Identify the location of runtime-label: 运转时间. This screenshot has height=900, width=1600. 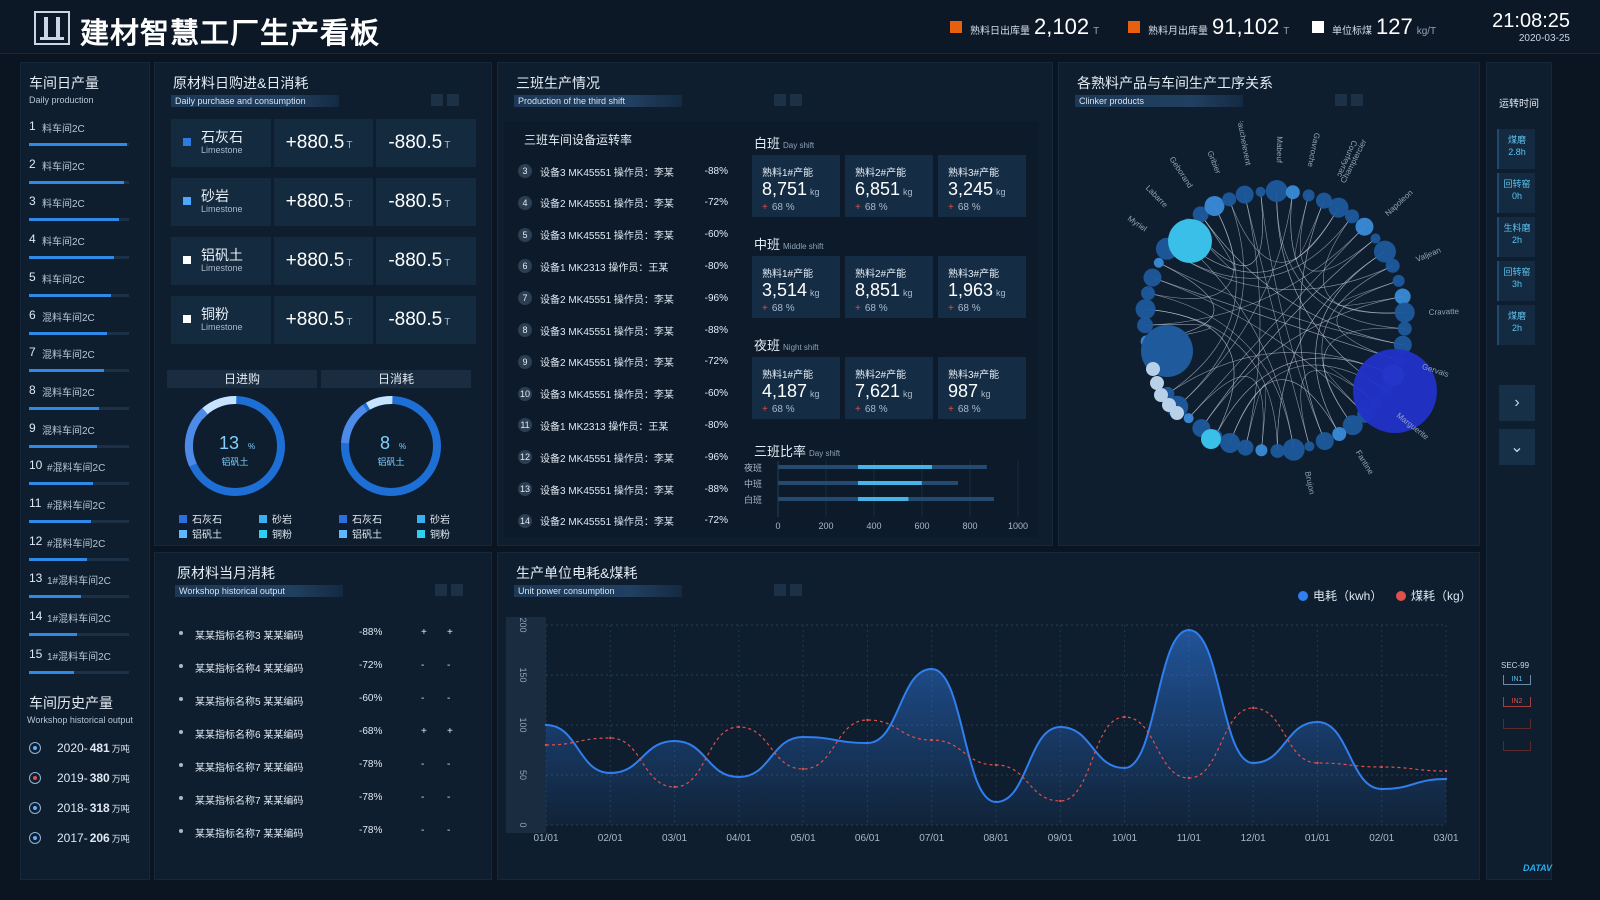
(1519, 104).